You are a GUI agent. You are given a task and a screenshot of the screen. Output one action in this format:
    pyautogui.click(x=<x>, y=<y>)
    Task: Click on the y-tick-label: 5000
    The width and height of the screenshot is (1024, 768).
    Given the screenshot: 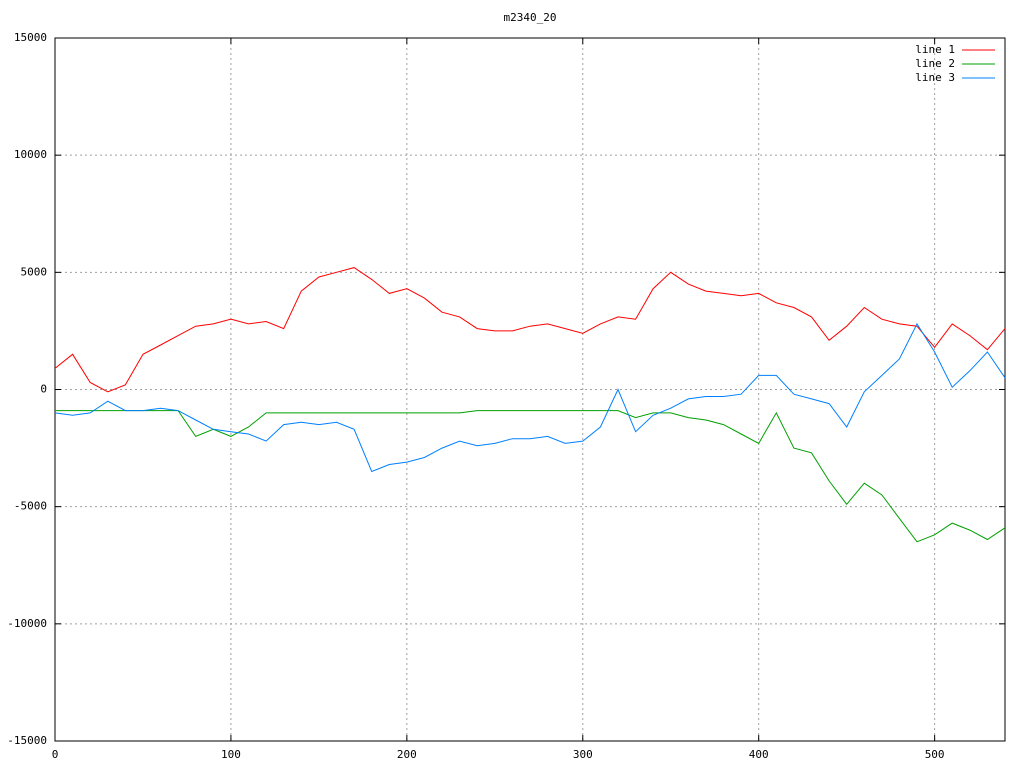 What is the action you would take?
    pyautogui.click(x=34, y=271)
    